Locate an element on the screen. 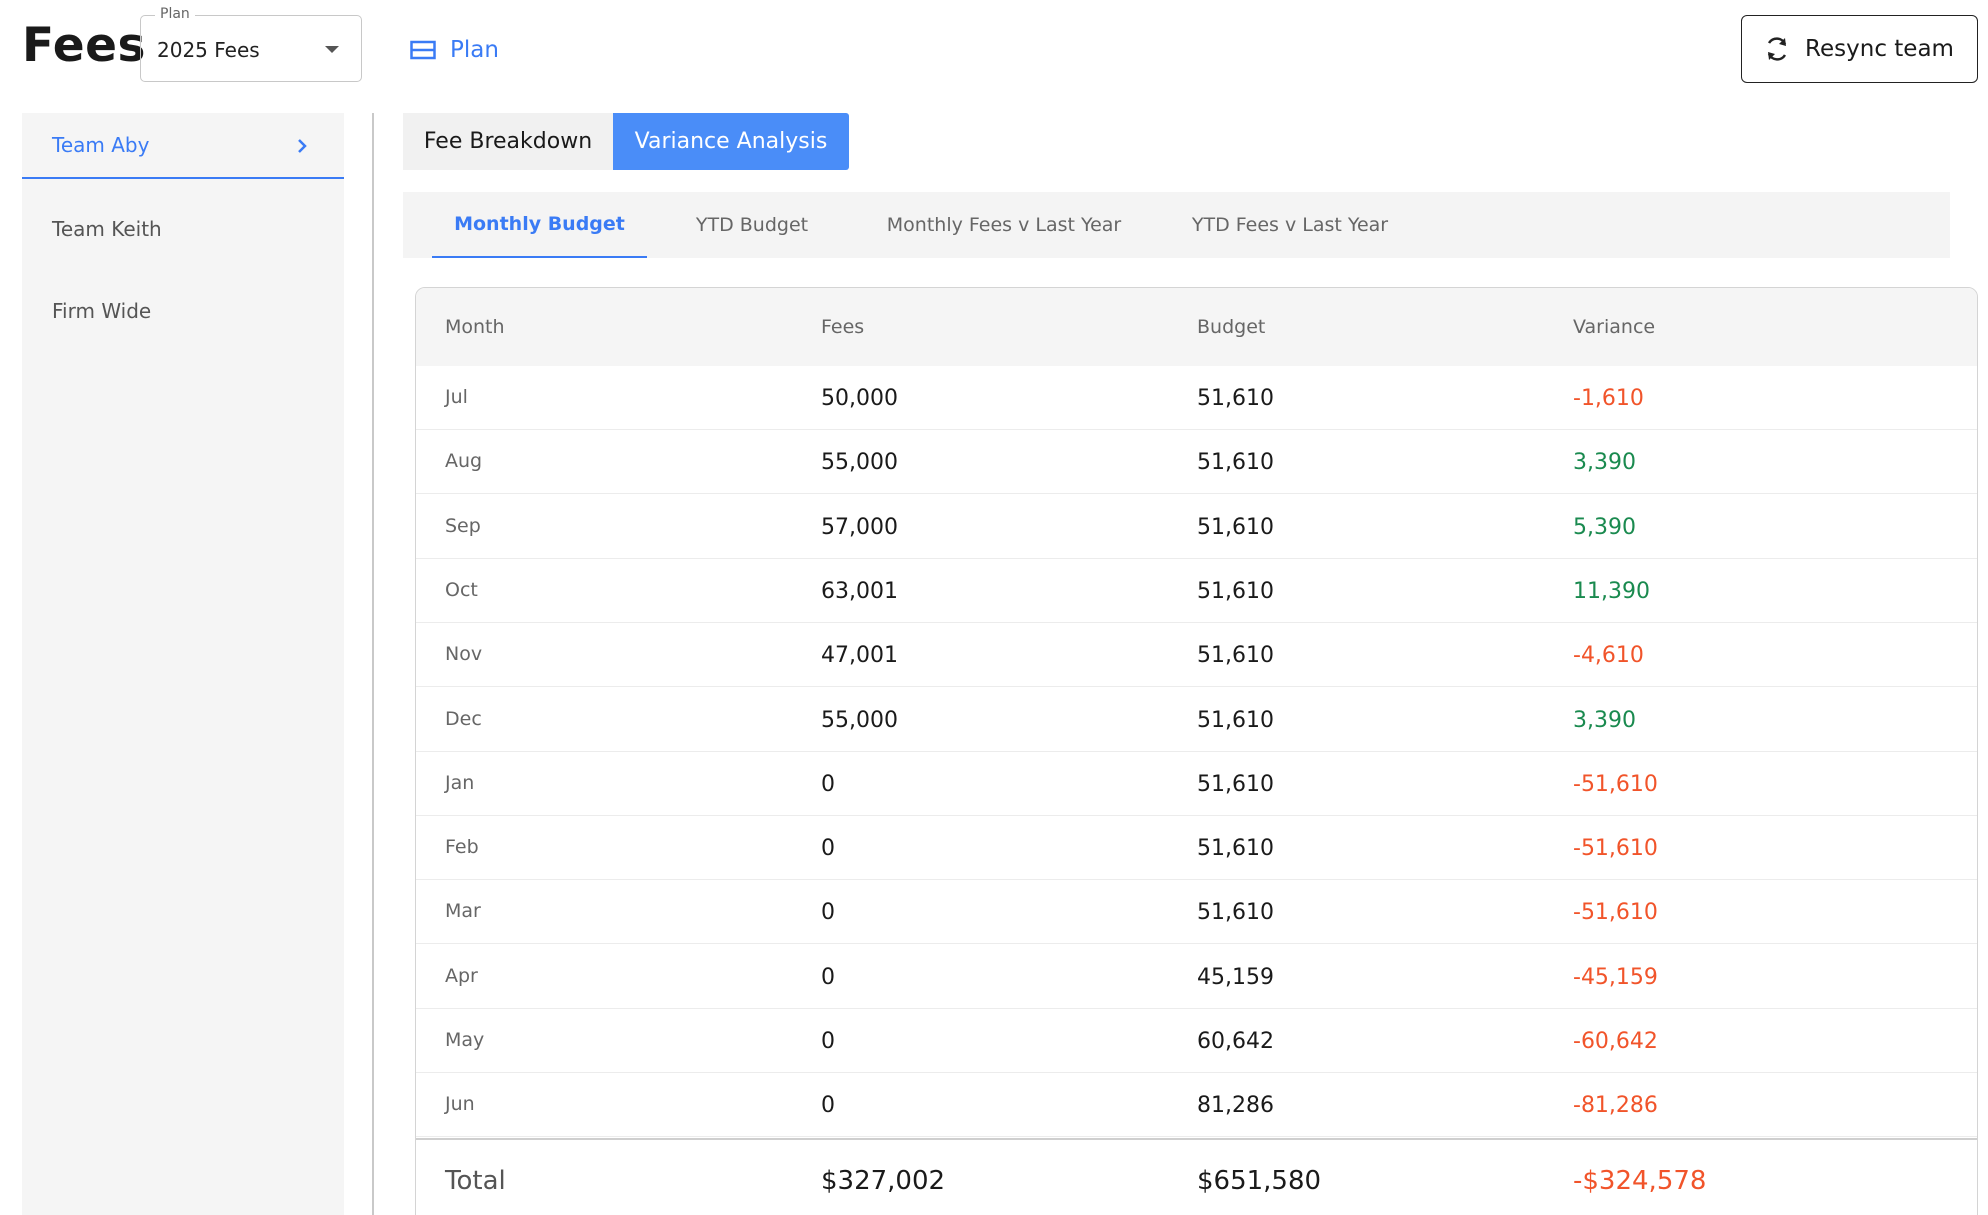 The width and height of the screenshot is (1988, 1215). sidebar-item-label: Firm Wide is located at coordinates (102, 311).